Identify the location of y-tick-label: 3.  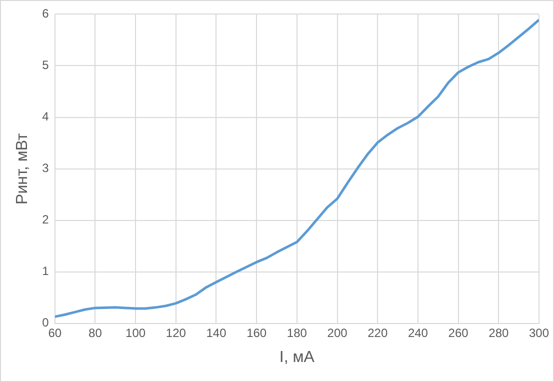
(46, 168).